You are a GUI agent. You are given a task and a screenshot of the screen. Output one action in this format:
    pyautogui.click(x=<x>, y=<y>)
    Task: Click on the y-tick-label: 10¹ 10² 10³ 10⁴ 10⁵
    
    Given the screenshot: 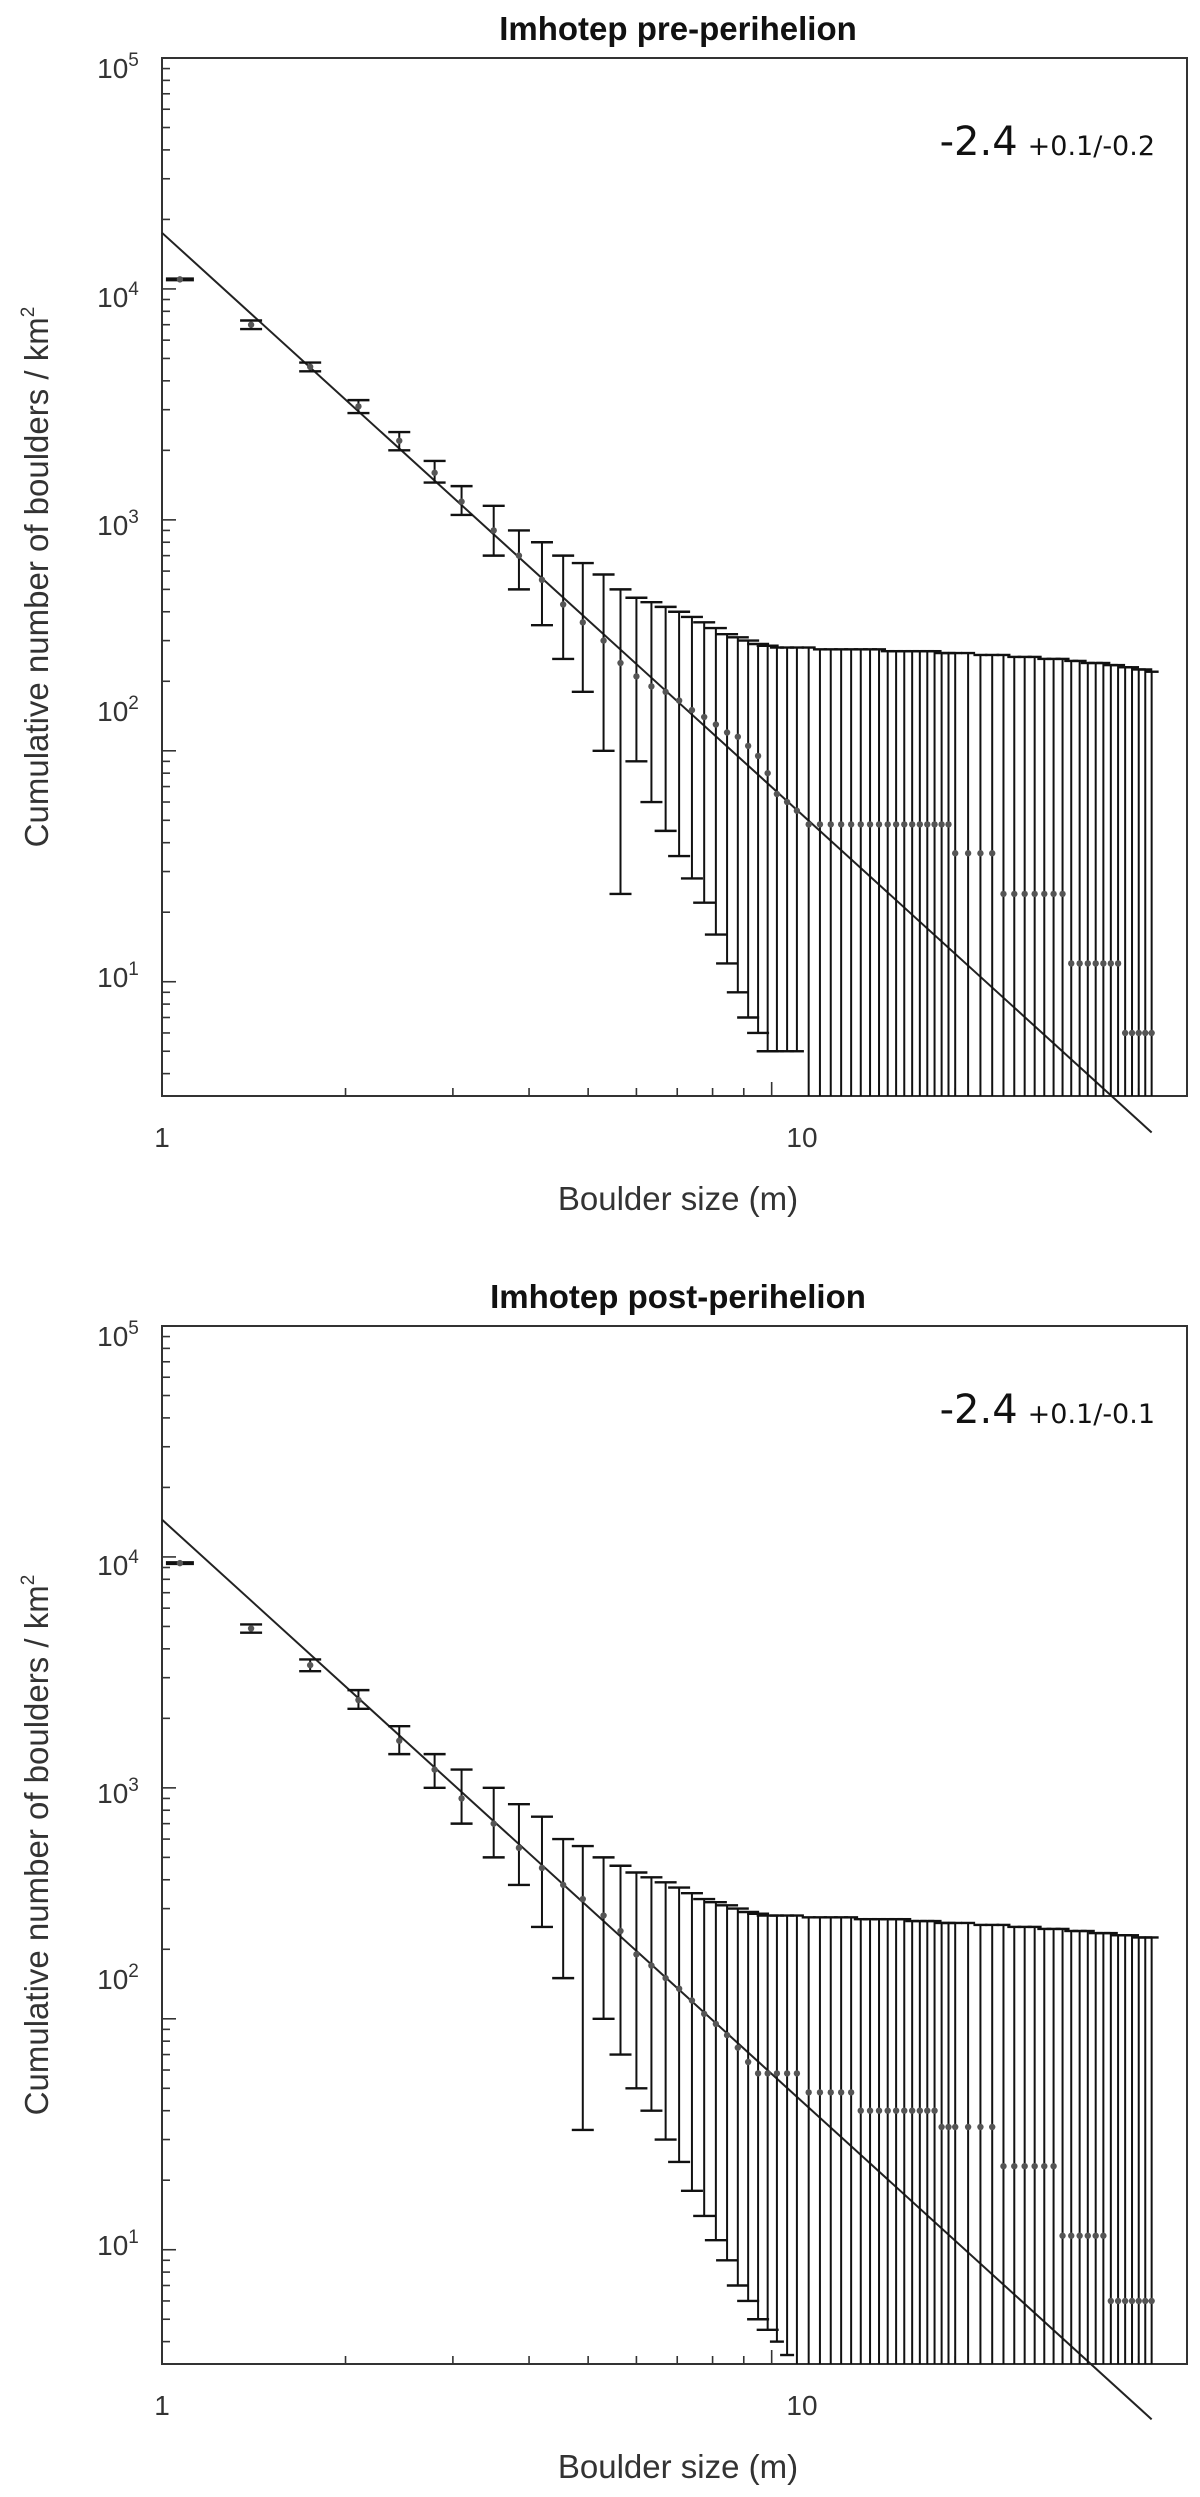 What is the action you would take?
    pyautogui.click(x=118, y=521)
    